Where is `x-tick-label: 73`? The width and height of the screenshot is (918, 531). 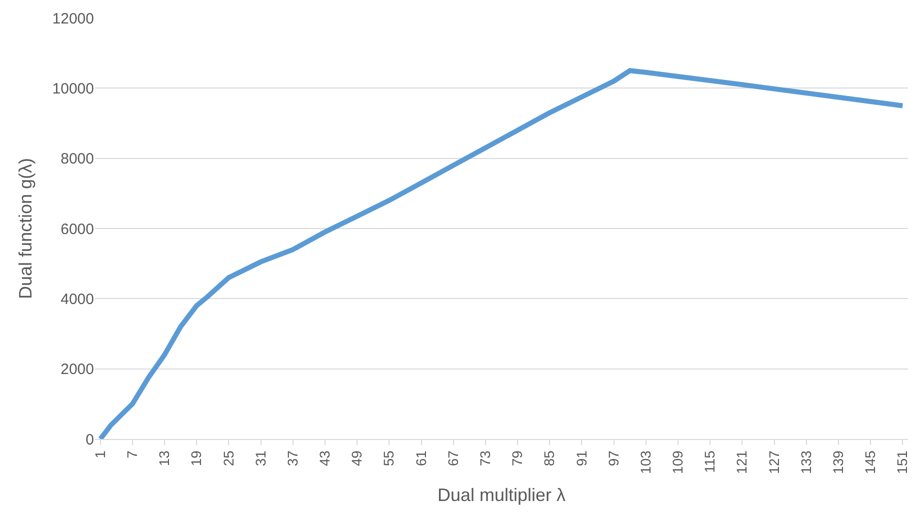
x-tick-label: 73 is located at coordinates (485, 458).